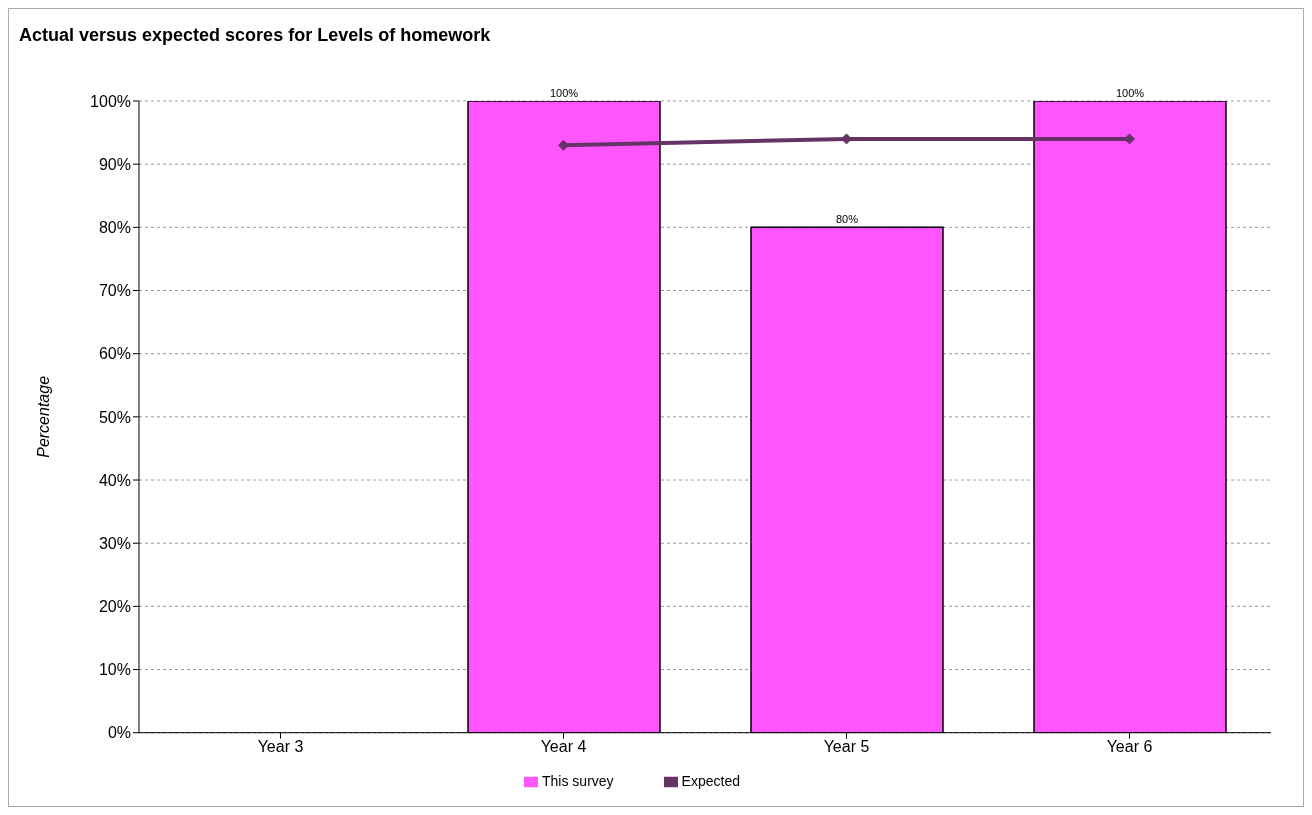 This screenshot has width=1312, height=815. Describe the element at coordinates (563, 747) in the screenshot. I see `x-tick-label: Year 4` at that location.